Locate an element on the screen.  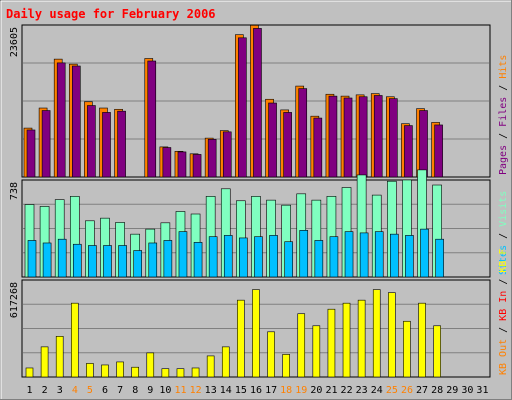
x-tick-label: 17 is located at coordinates (271, 390).